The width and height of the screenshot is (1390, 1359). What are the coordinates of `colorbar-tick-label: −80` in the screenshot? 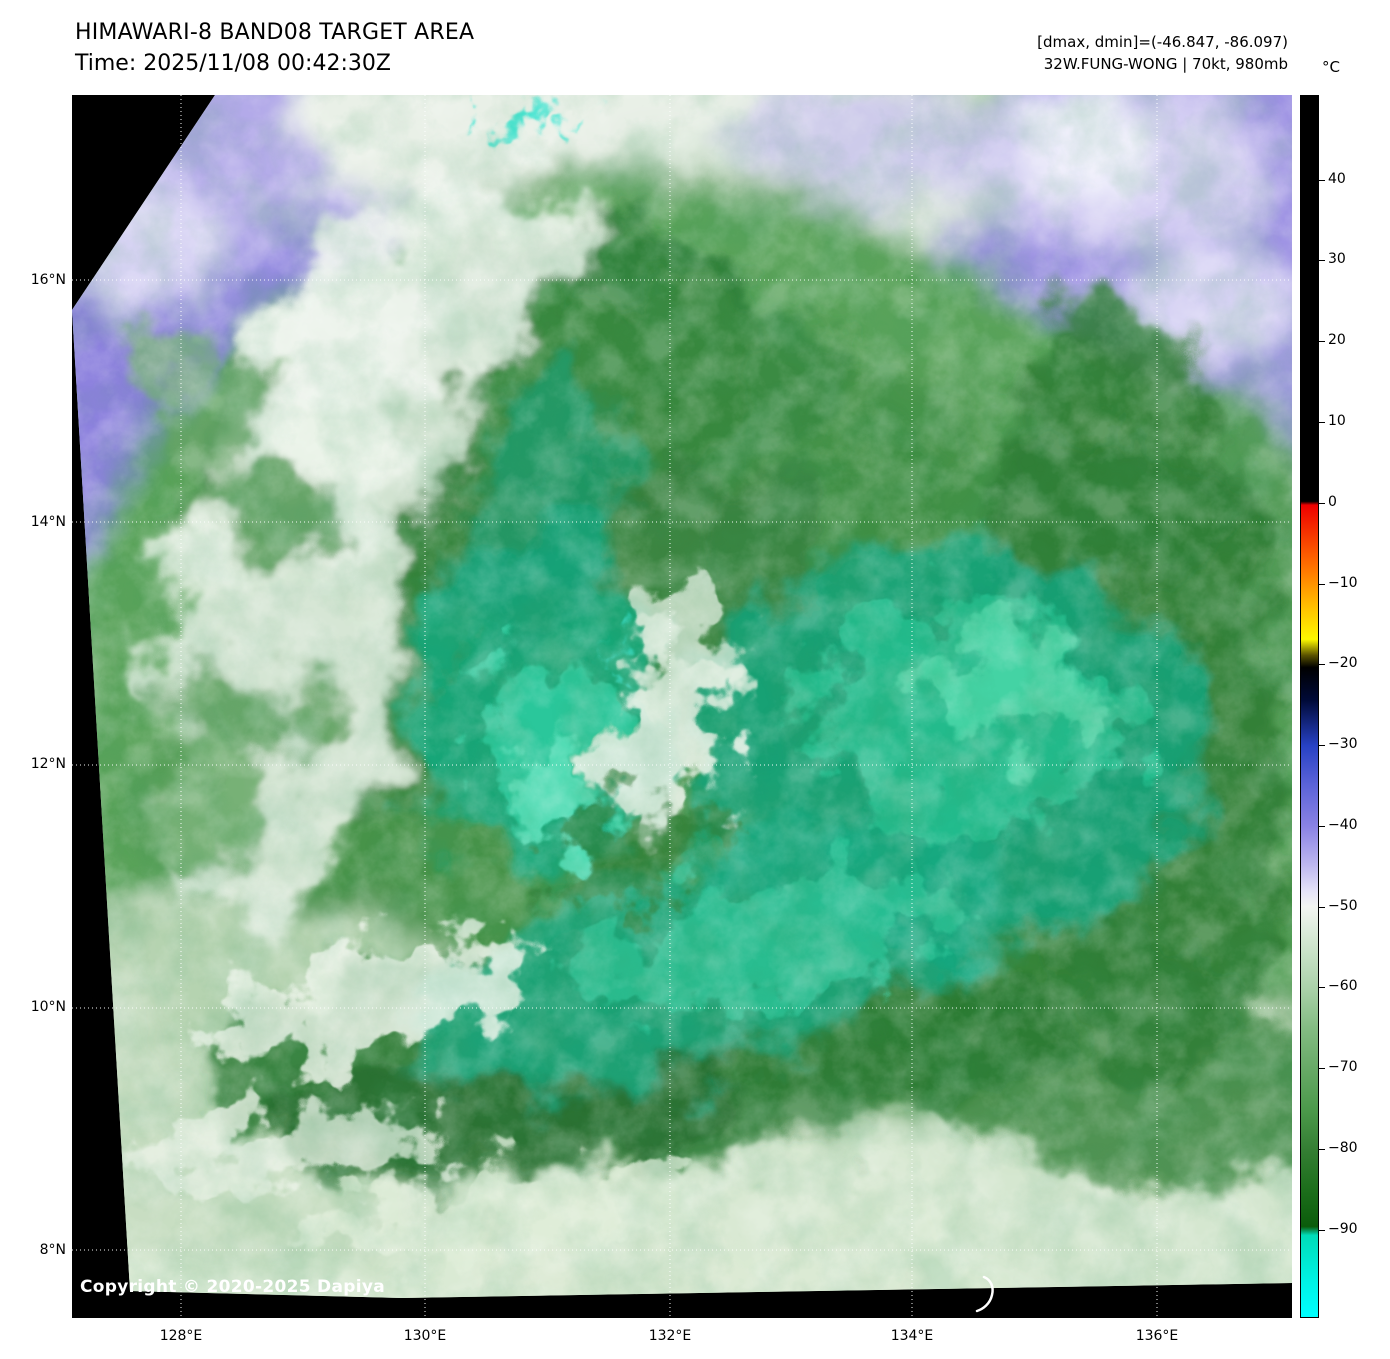 It's located at (1343, 1148).